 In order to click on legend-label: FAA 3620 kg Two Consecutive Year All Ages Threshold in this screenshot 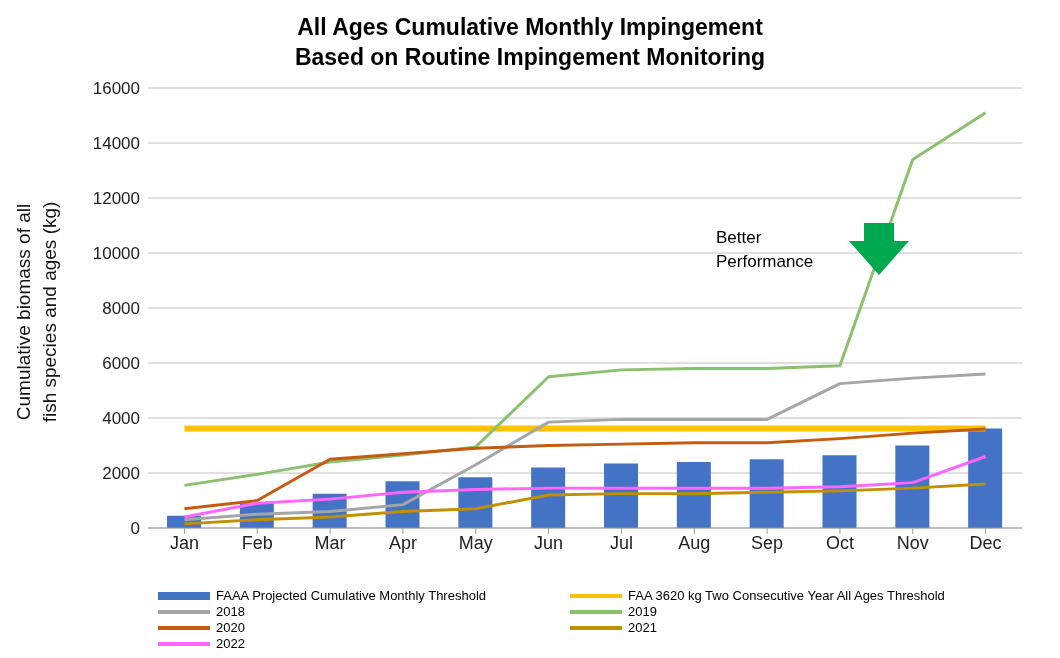, I will do `click(786, 595)`.